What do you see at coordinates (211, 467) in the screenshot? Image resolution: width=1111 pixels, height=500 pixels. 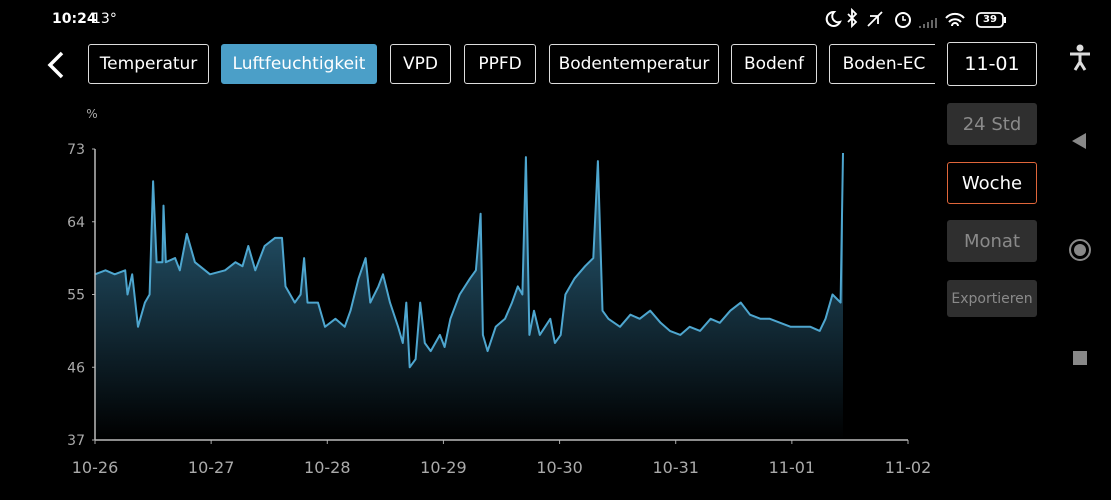 I see `x-tick-label: 10-27` at bounding box center [211, 467].